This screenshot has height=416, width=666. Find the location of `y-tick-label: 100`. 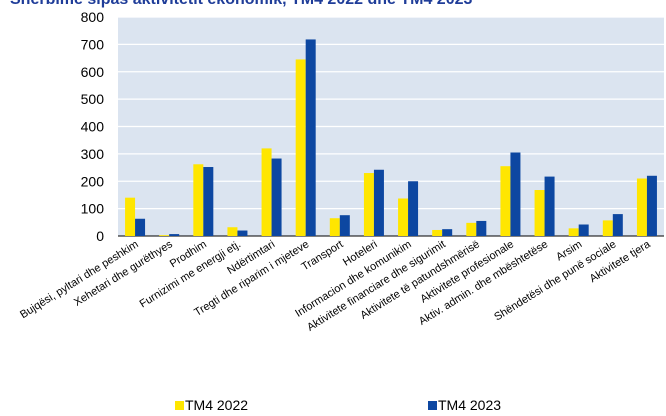

y-tick-label: 100 is located at coordinates (93, 209).